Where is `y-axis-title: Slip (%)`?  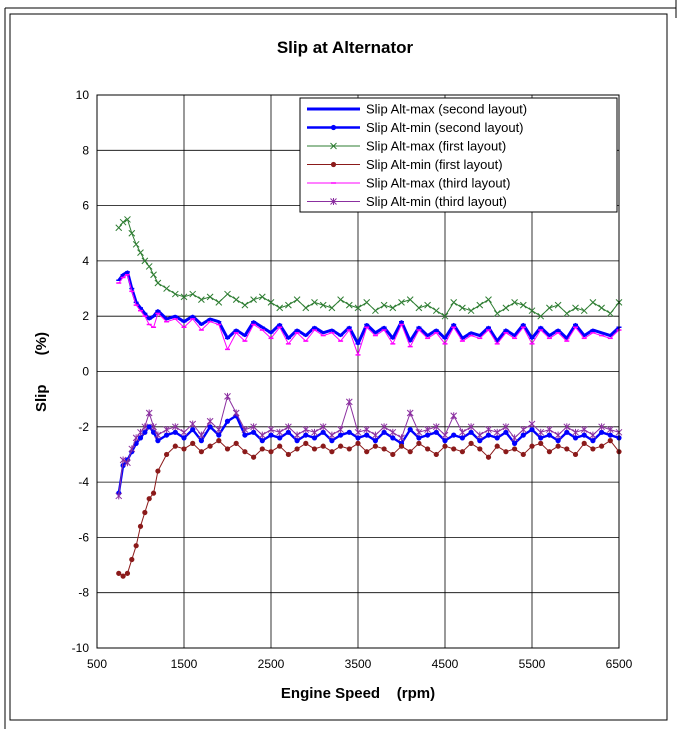
y-axis-title: Slip (%) is located at coordinates (41, 372).